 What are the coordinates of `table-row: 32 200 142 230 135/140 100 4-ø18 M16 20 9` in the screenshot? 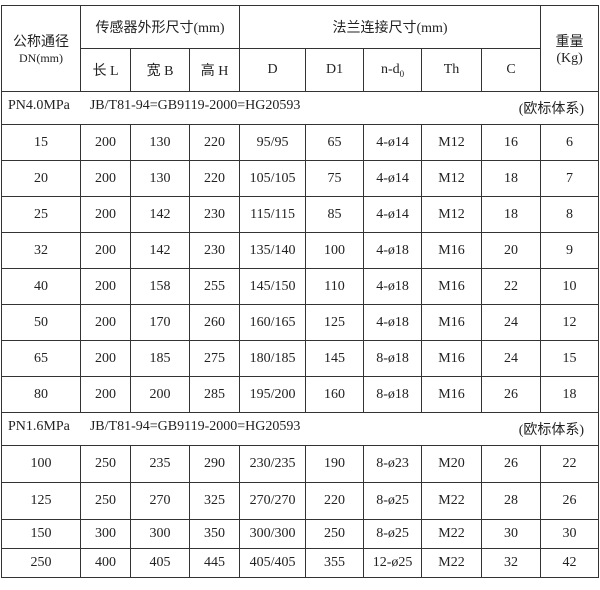 It's located at (300, 250).